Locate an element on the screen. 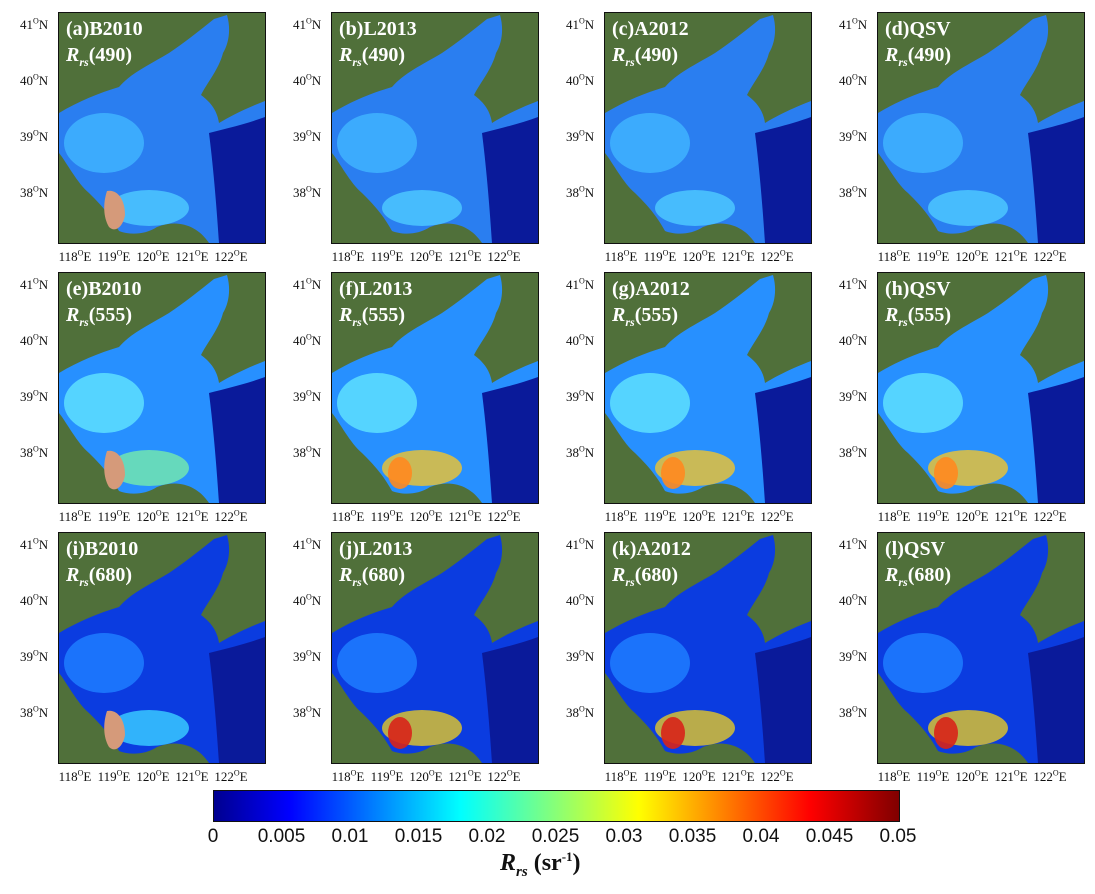  colorbar-tick-label: 0.04 is located at coordinates (761, 836).